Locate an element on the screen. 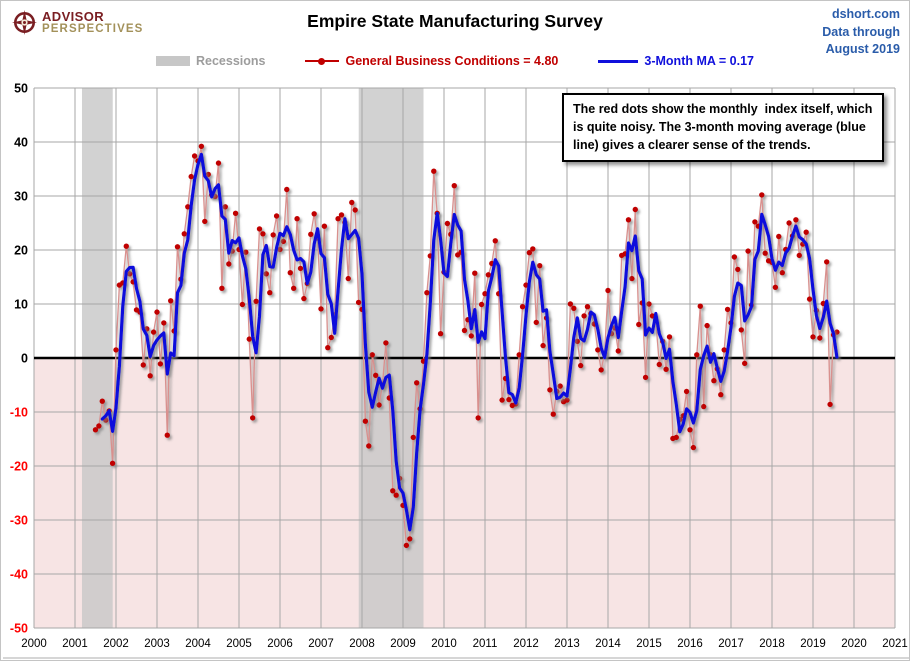  brand-name-perspectives: PERSPECTIVES is located at coordinates (93, 28).